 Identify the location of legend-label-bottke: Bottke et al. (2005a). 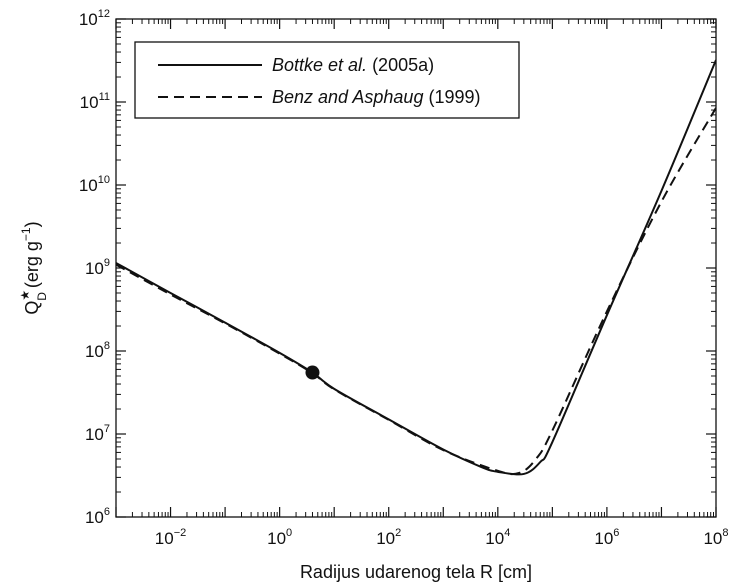
(353, 65).